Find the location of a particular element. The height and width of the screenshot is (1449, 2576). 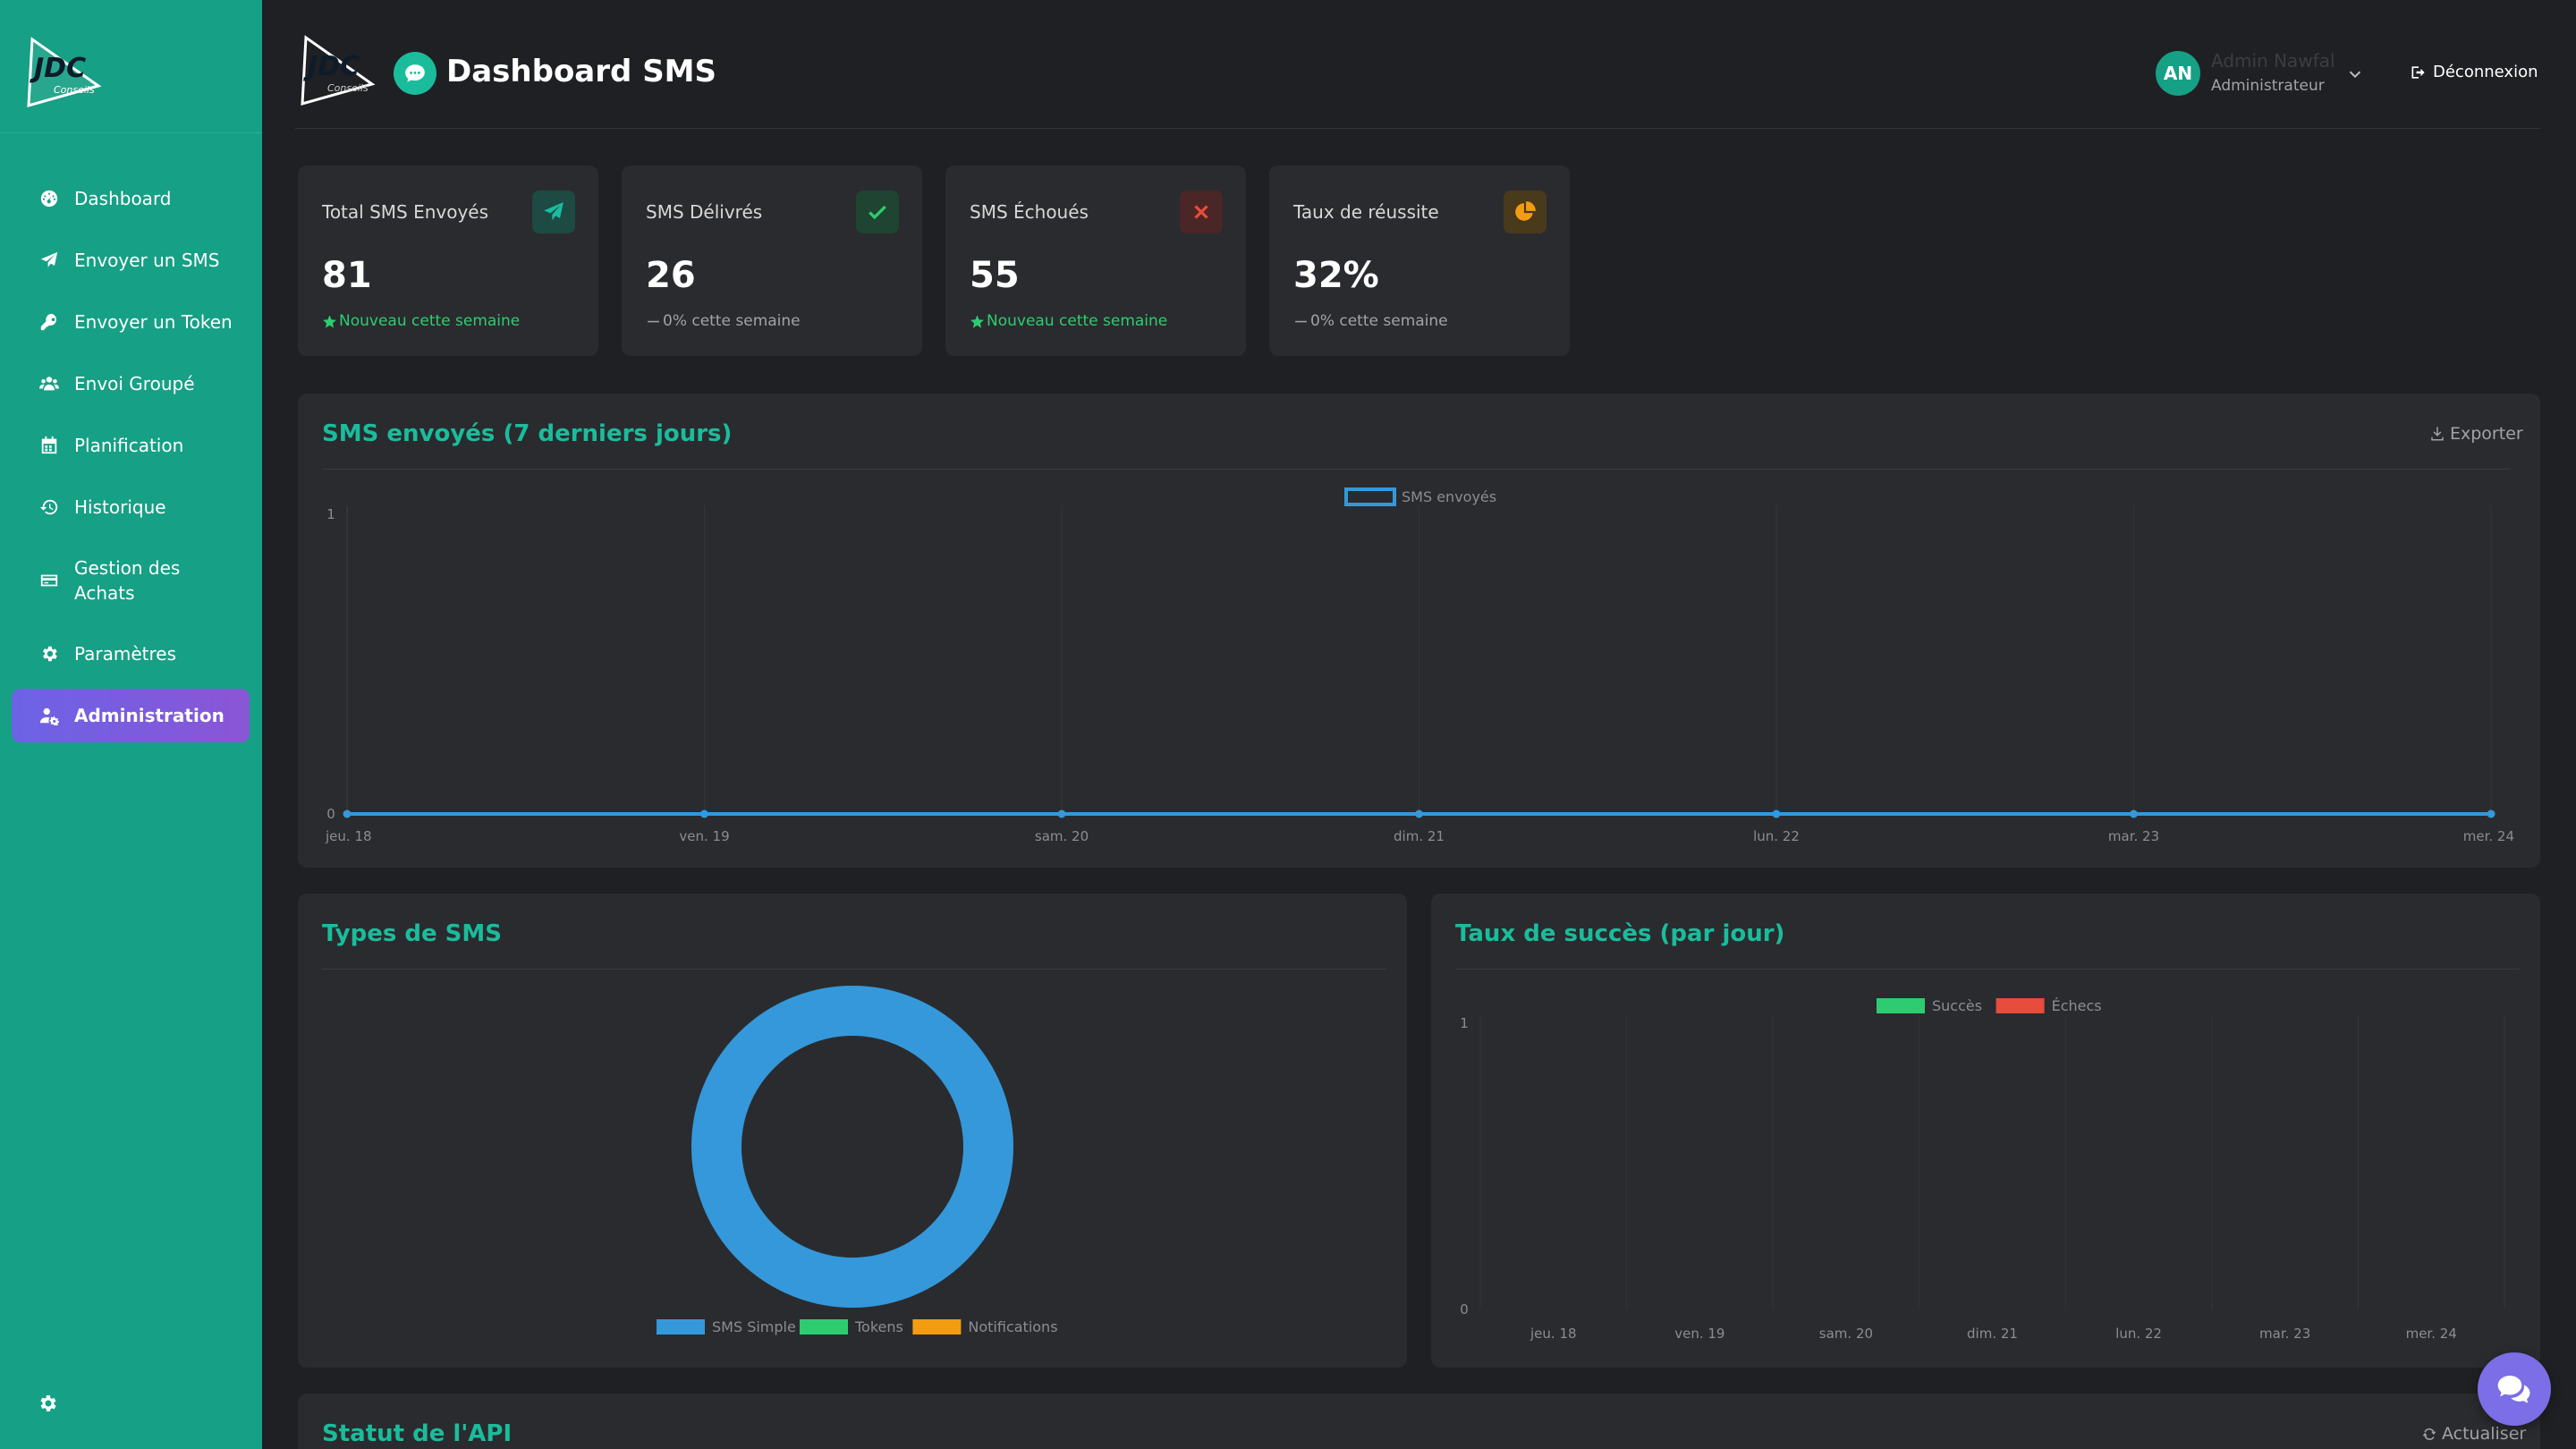

legend-label: SMS Simple is located at coordinates (754, 1326).